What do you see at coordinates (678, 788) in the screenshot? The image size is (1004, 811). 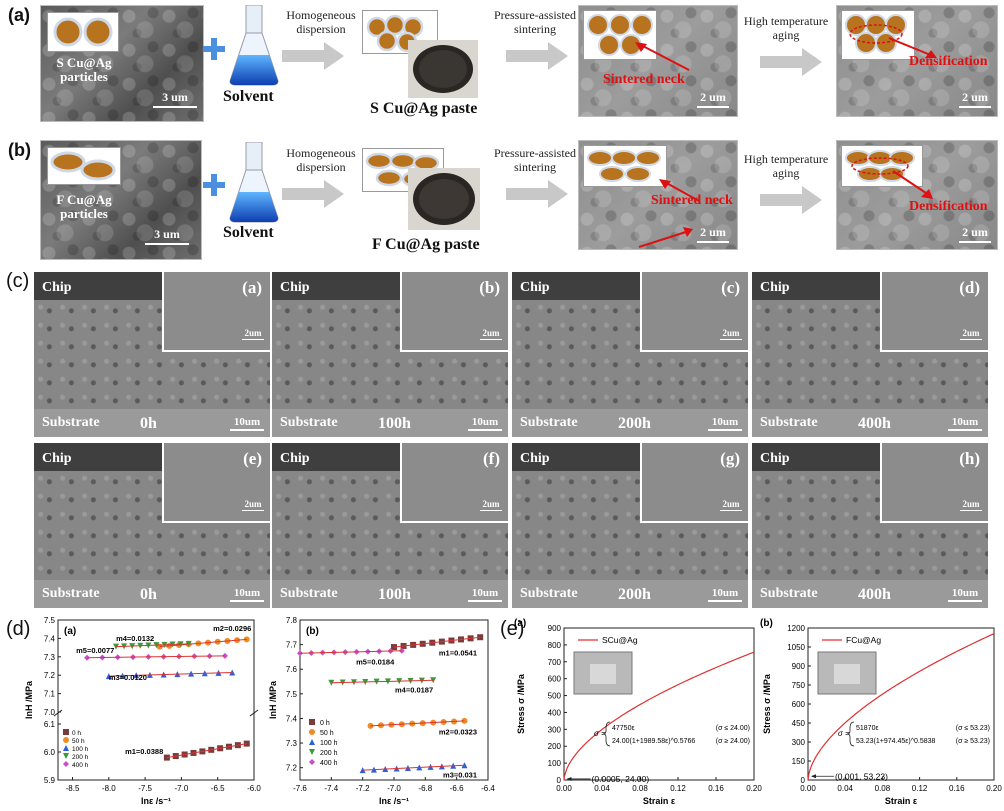 I see `x-tick-label: 0.12` at bounding box center [678, 788].